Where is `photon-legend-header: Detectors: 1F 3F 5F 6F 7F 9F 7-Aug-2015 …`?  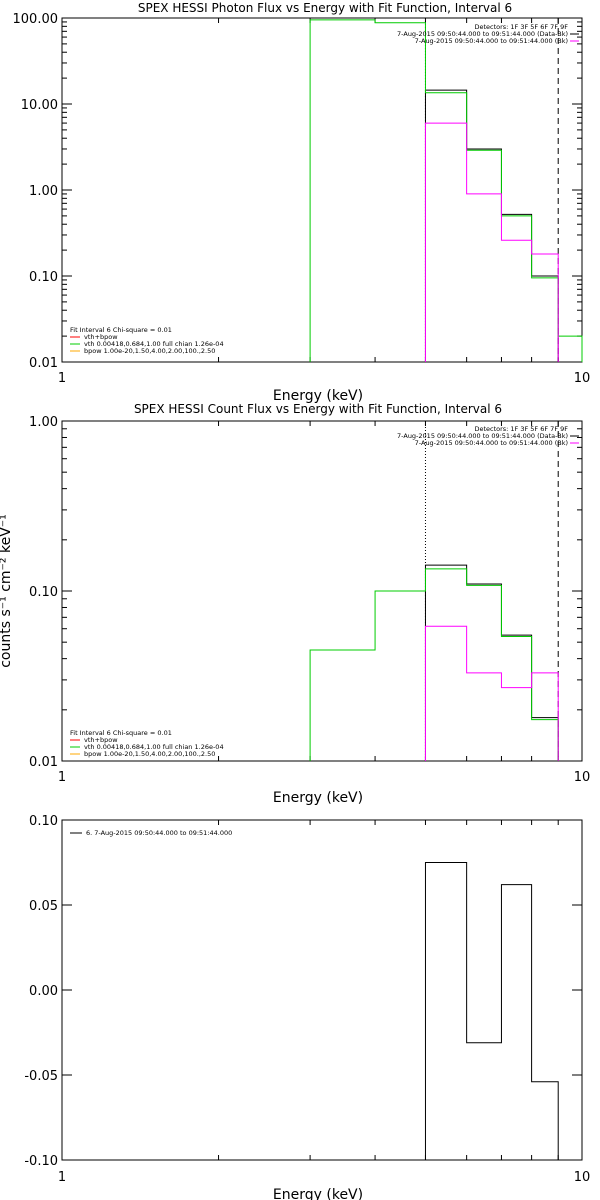 photon-legend-header: Detectors: 1F 3F 5F 6F 7F 9F 7-Aug-2015 … is located at coordinates (488, 34).